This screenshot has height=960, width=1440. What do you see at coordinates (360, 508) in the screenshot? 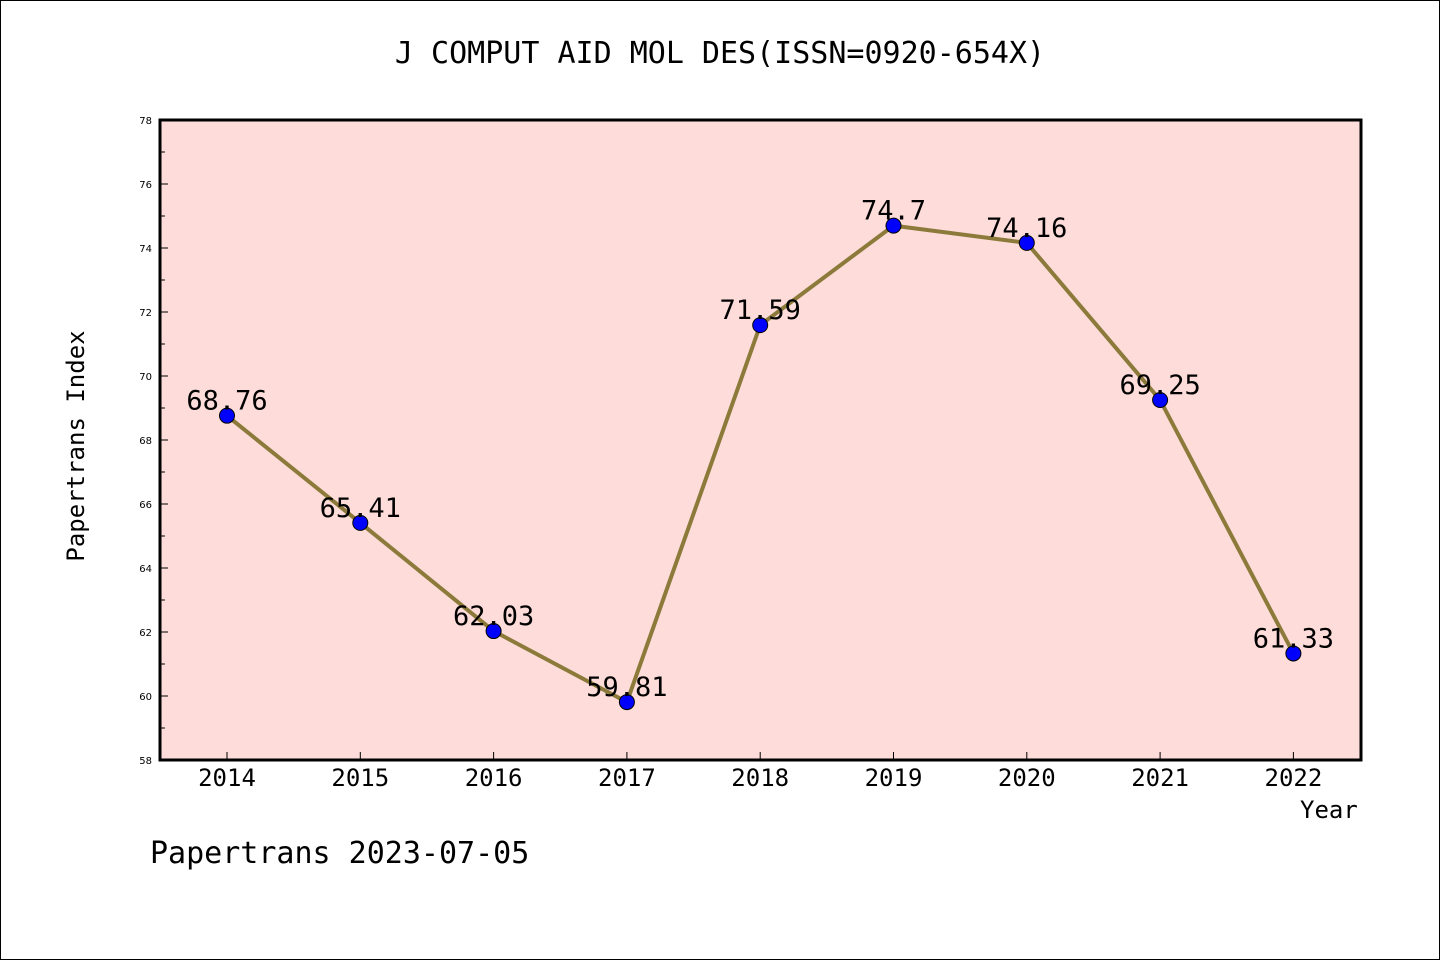
I see `data-label: 65.41` at bounding box center [360, 508].